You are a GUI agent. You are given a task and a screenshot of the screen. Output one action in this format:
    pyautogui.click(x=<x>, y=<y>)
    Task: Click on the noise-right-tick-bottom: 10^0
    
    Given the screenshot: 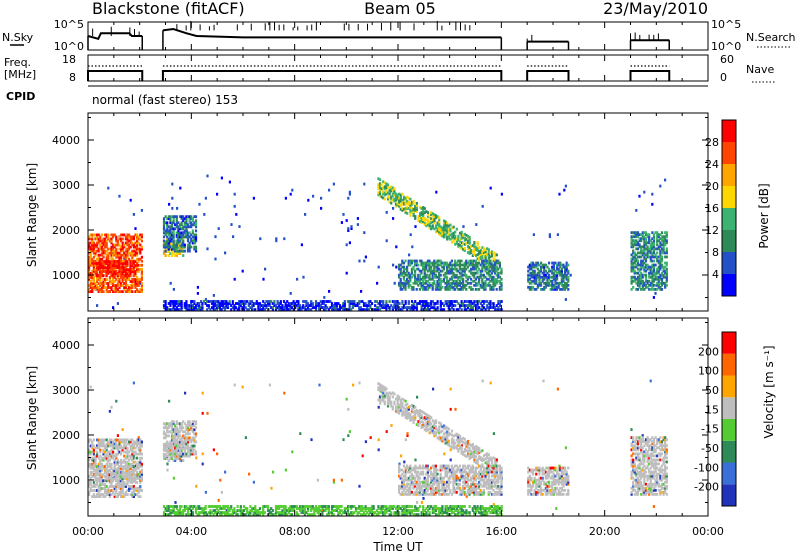 What is the action you would take?
    pyautogui.click(x=726, y=46)
    